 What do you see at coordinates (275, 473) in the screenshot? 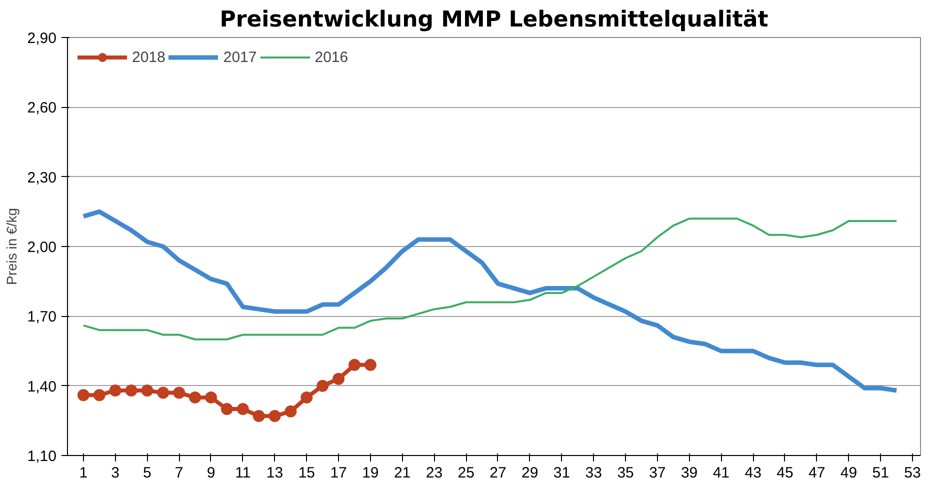
I see `x-tick-label: 13` at bounding box center [275, 473].